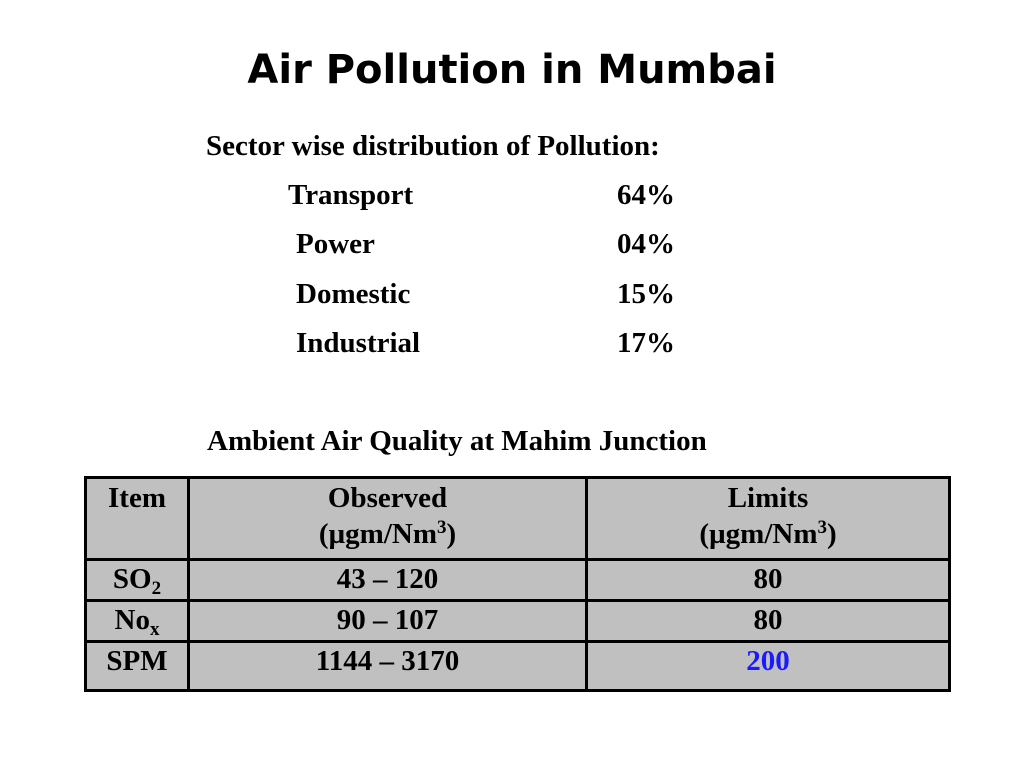  What do you see at coordinates (137, 518) in the screenshot?
I see `header-item: Item` at bounding box center [137, 518].